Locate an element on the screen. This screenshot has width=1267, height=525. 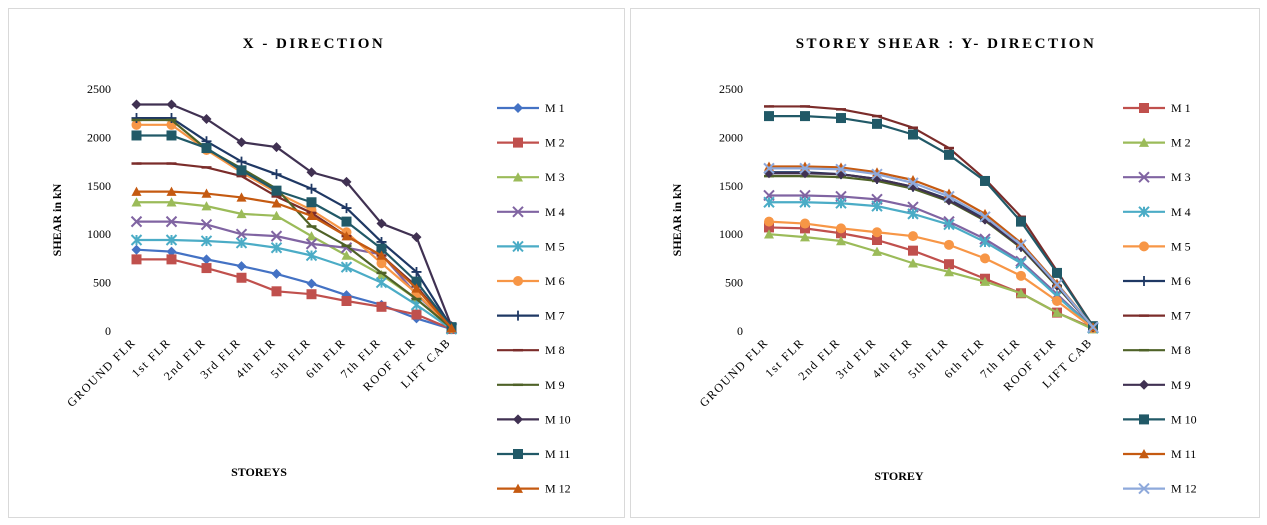
y-tick-label: 0 is located at coordinates (740, 331).